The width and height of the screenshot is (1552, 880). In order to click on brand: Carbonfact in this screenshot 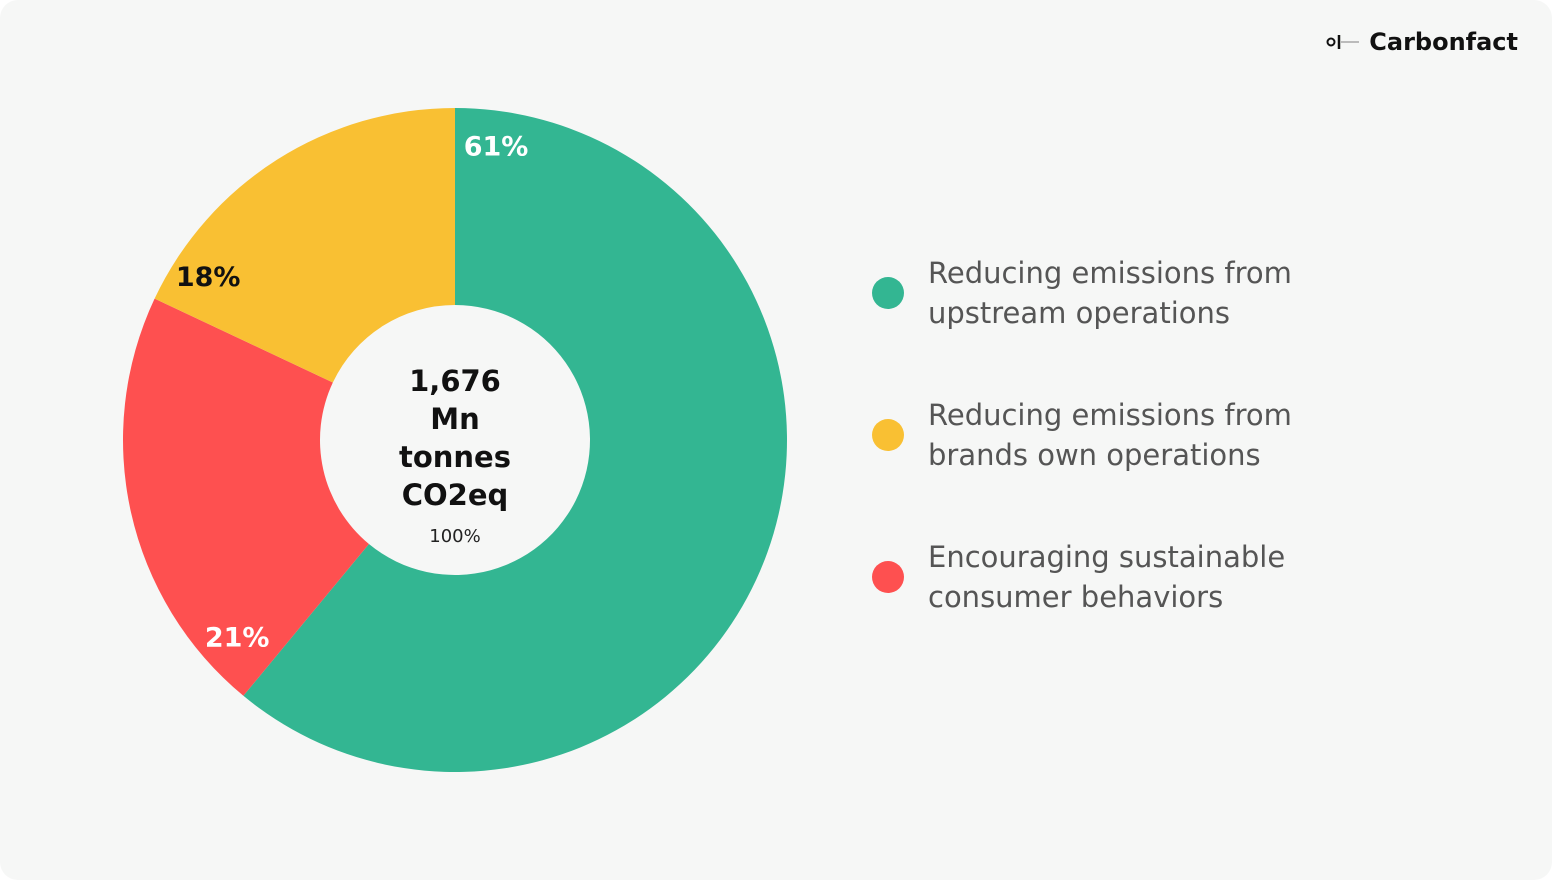, I will do `click(1421, 42)`.